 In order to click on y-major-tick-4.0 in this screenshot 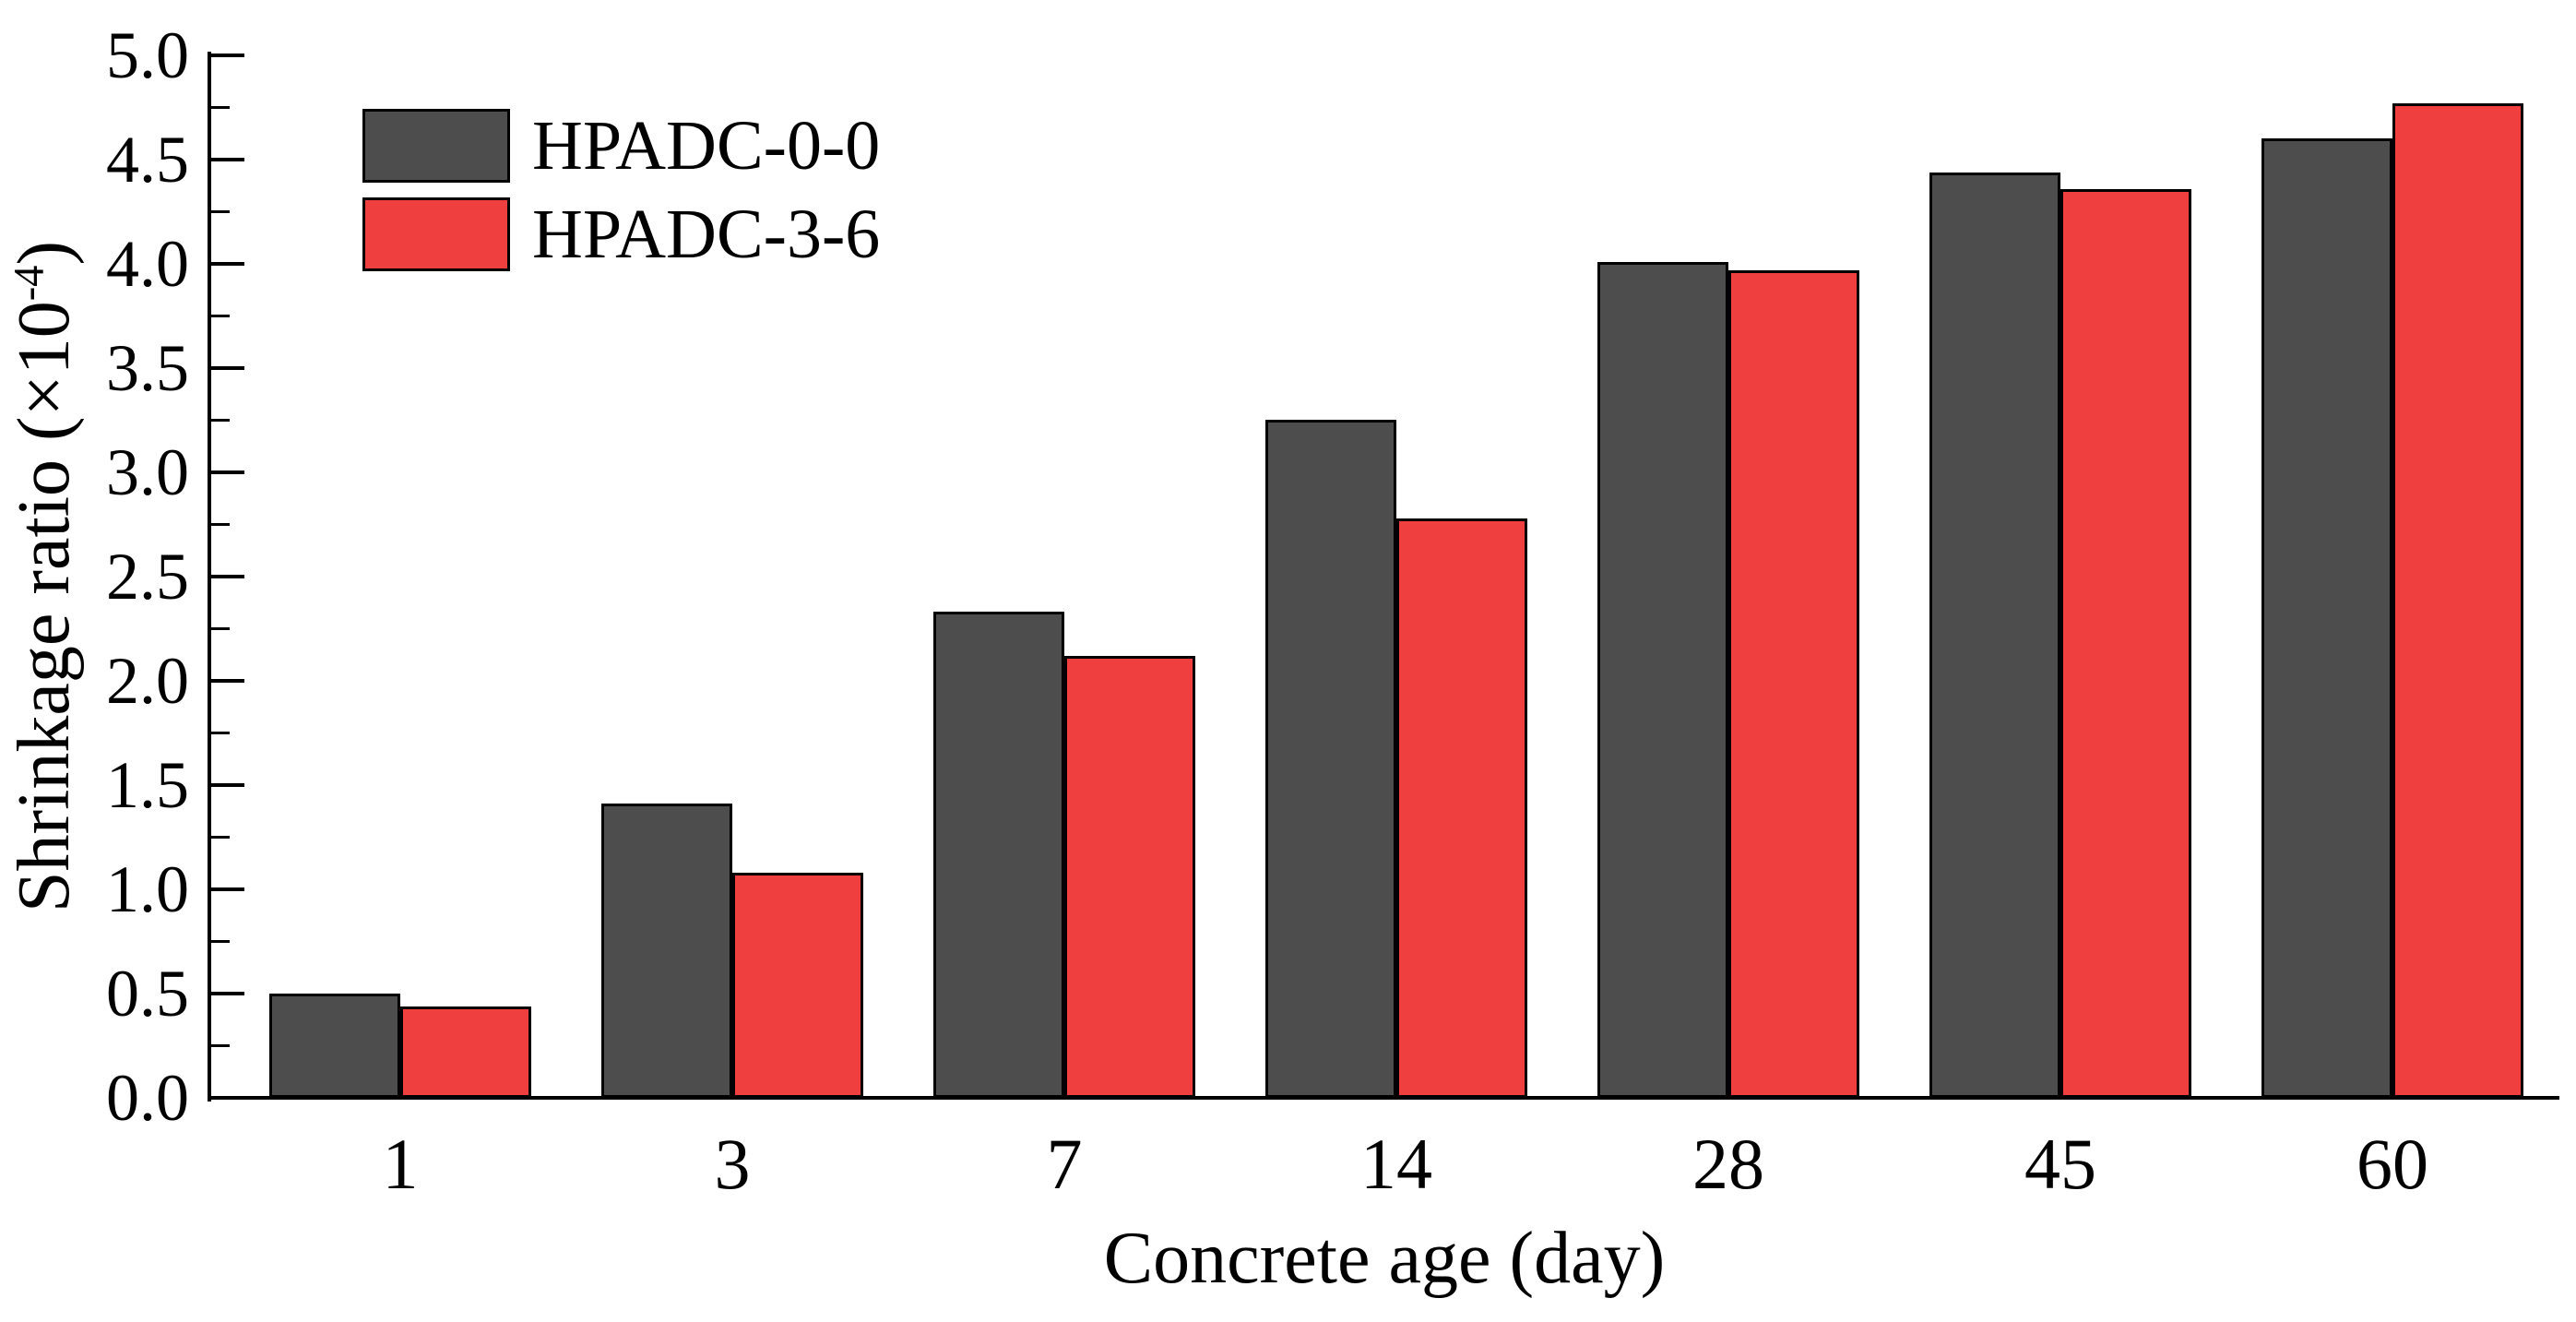, I will do `click(227, 264)`.